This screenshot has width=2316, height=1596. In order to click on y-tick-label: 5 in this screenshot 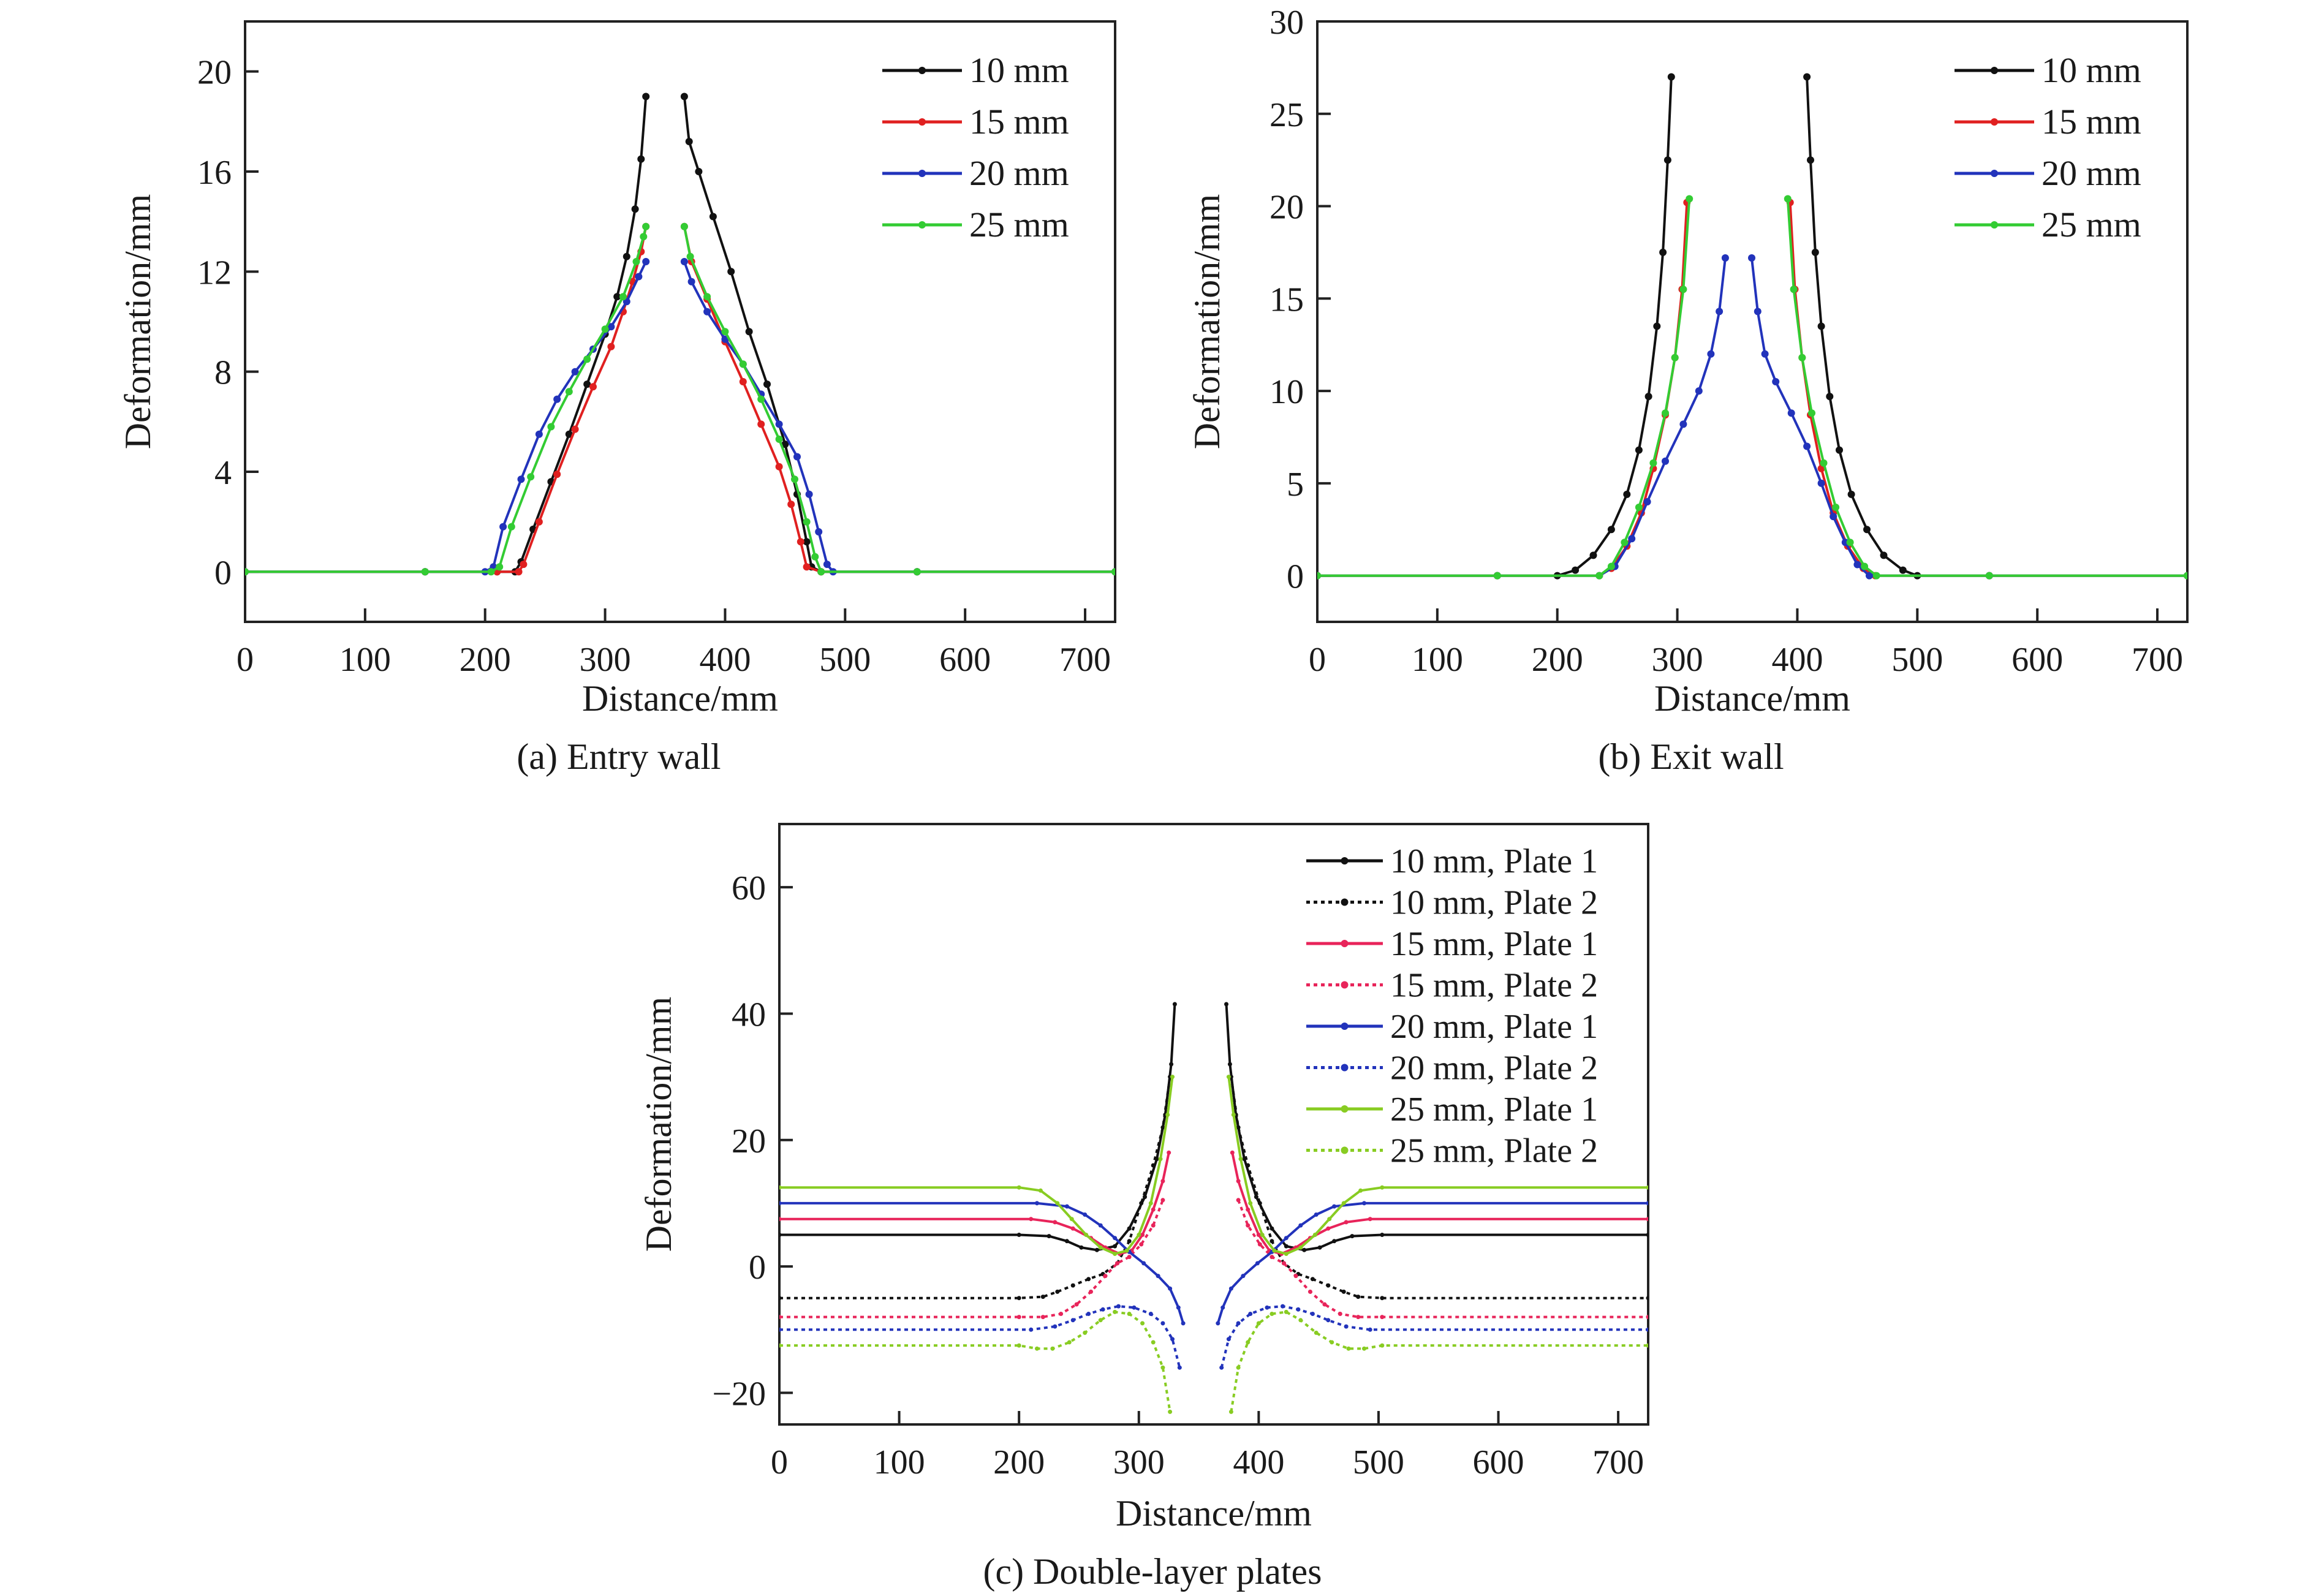, I will do `click(1296, 485)`.